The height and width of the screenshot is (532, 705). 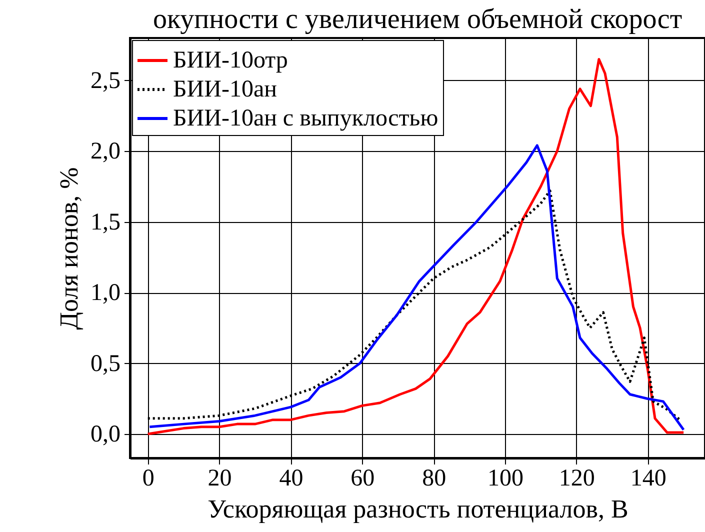 I want to click on y-tick-label: 1,5, so click(x=105, y=222).